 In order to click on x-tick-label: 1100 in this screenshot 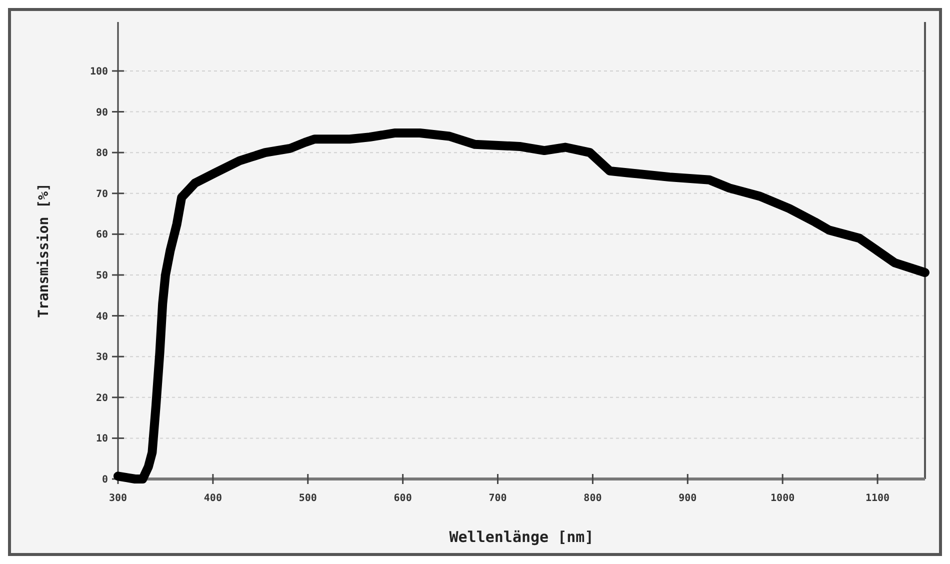, I will do `click(877, 498)`.